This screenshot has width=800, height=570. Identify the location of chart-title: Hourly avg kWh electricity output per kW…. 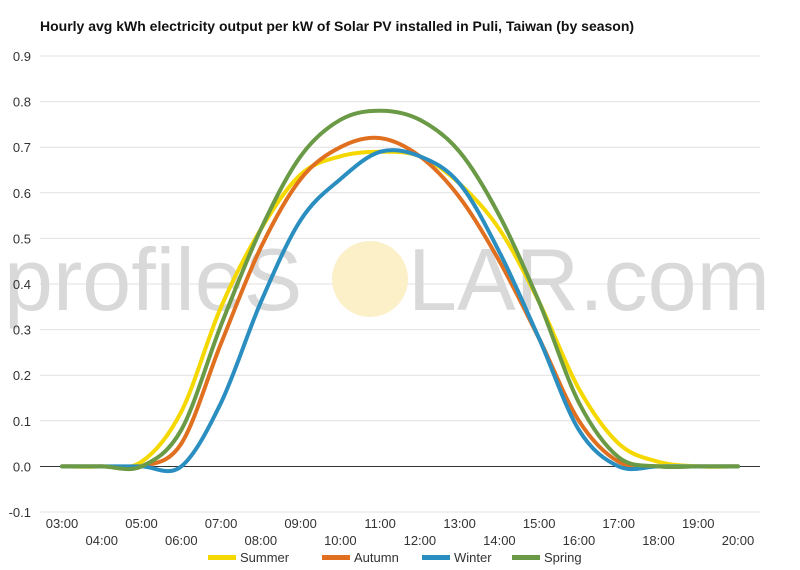
(337, 26).